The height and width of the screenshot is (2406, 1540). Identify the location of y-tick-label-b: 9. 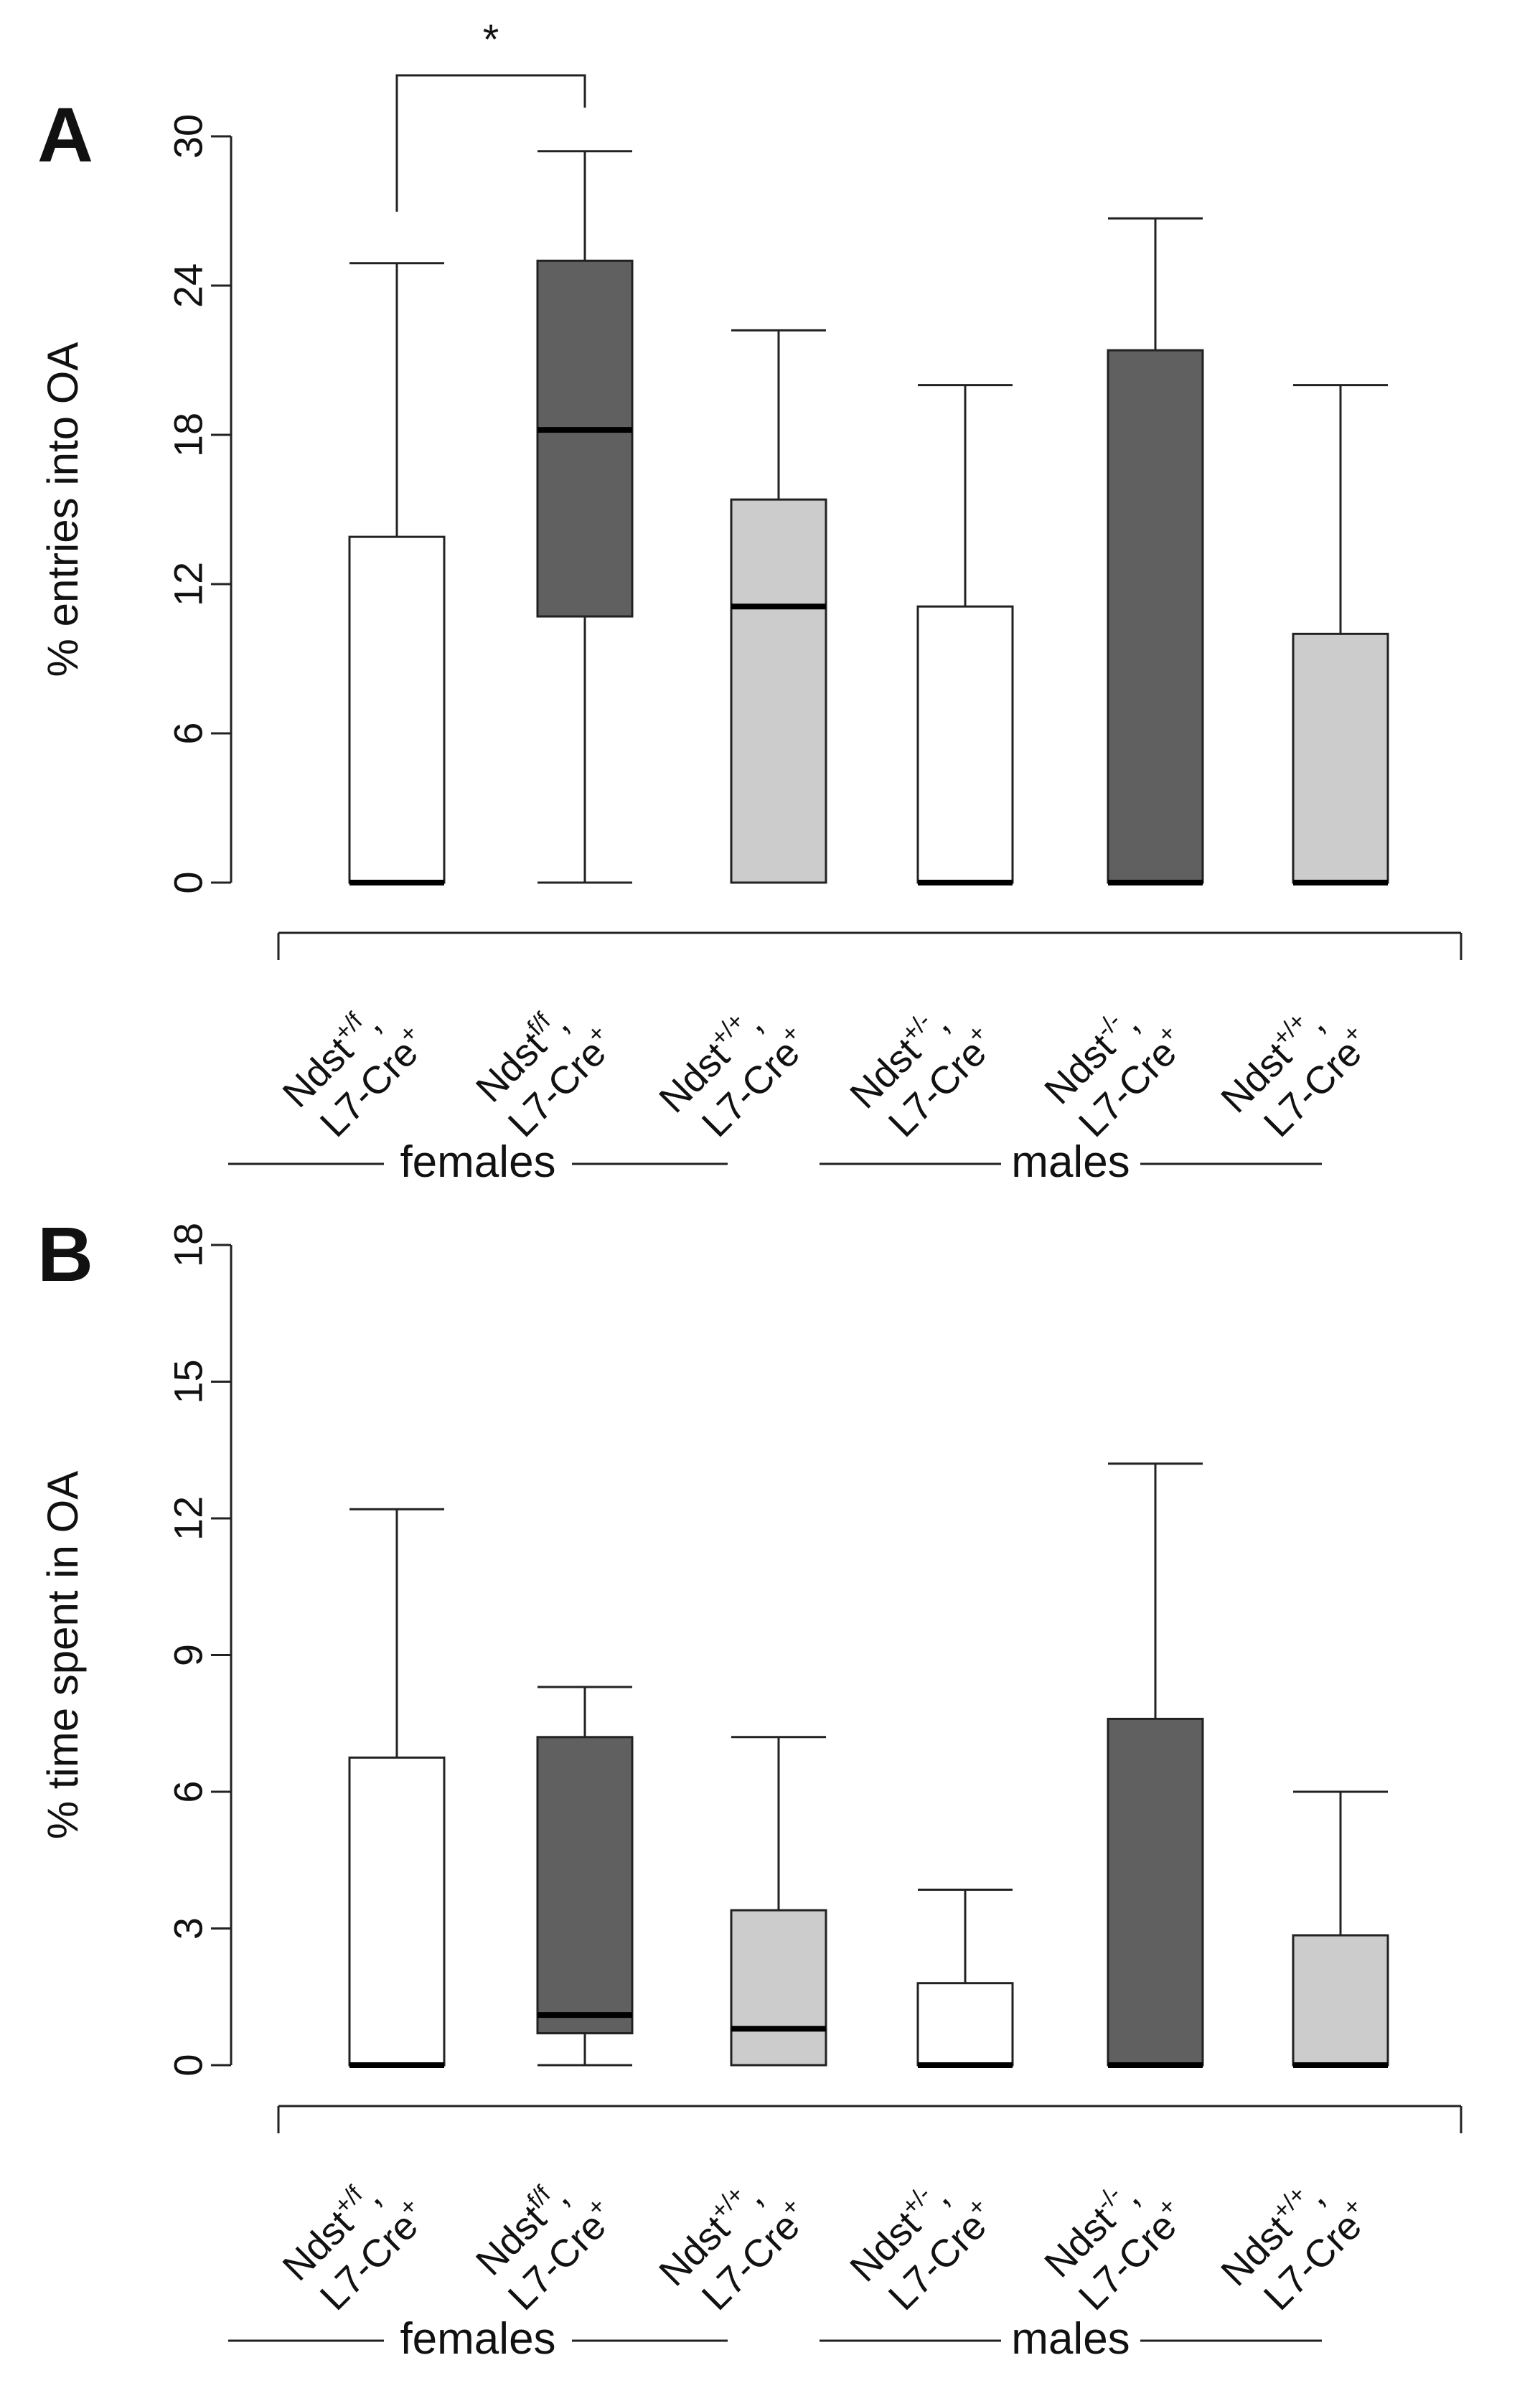
(188, 1655).